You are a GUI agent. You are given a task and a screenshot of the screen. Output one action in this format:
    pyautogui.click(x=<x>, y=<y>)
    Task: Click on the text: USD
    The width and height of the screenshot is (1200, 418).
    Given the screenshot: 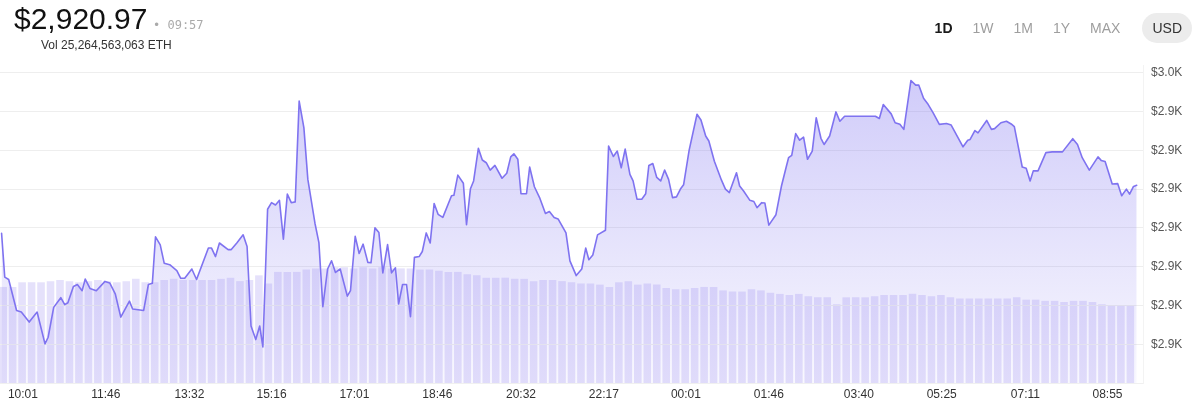 What is the action you would take?
    pyautogui.click(x=1167, y=28)
    